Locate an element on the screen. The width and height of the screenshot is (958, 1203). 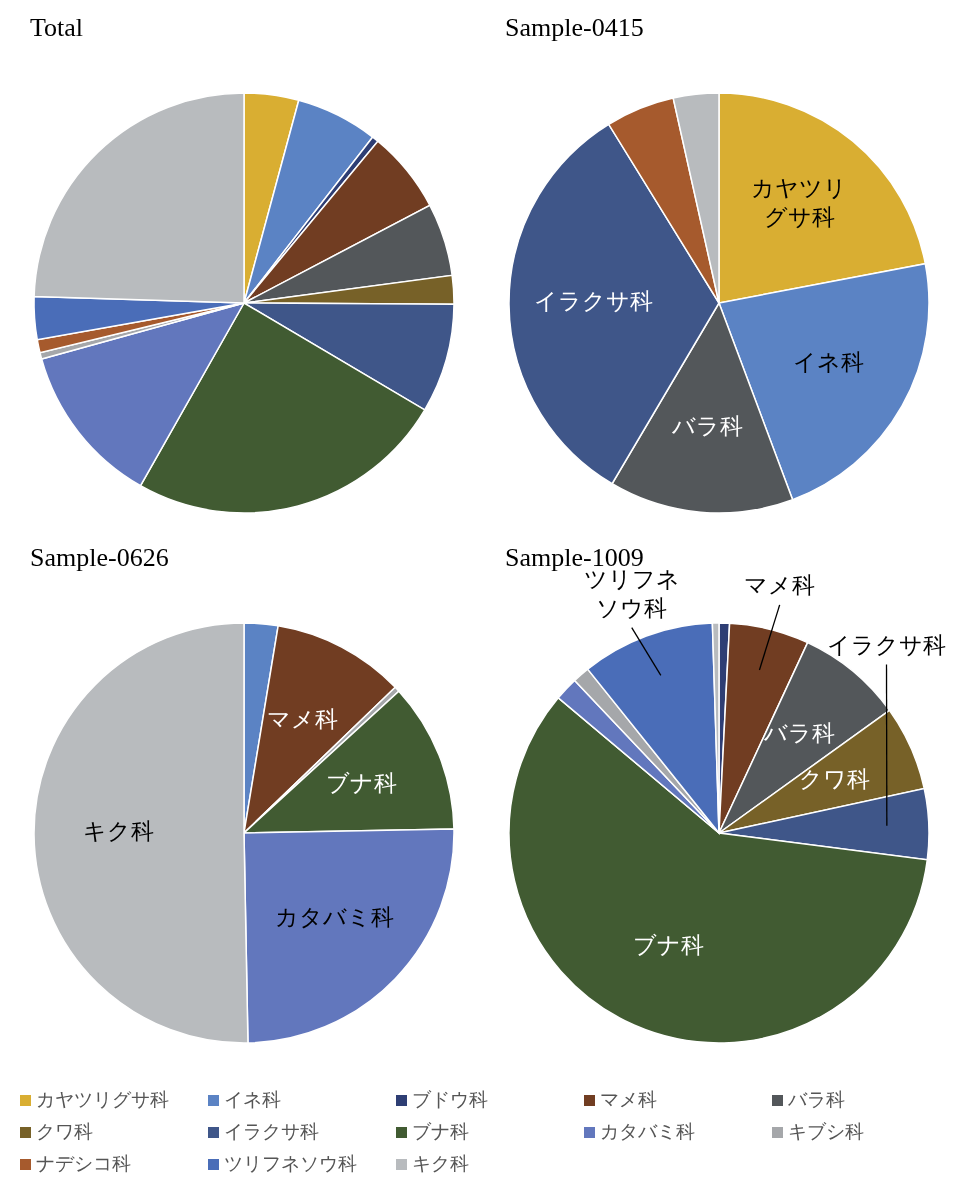
chart-title: Sample-0626 is located at coordinates (99, 557).